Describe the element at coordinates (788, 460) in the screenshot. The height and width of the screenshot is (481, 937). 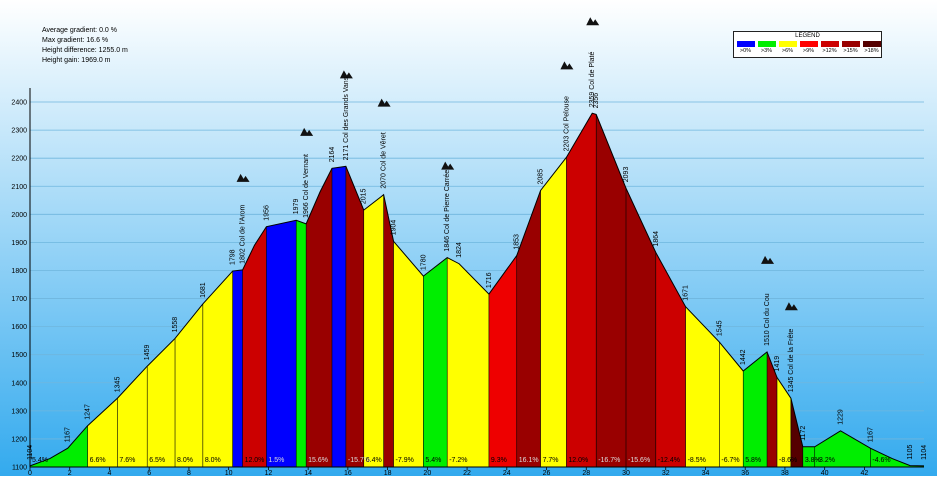
I see `gradient-label-29: -8.6%` at that location.